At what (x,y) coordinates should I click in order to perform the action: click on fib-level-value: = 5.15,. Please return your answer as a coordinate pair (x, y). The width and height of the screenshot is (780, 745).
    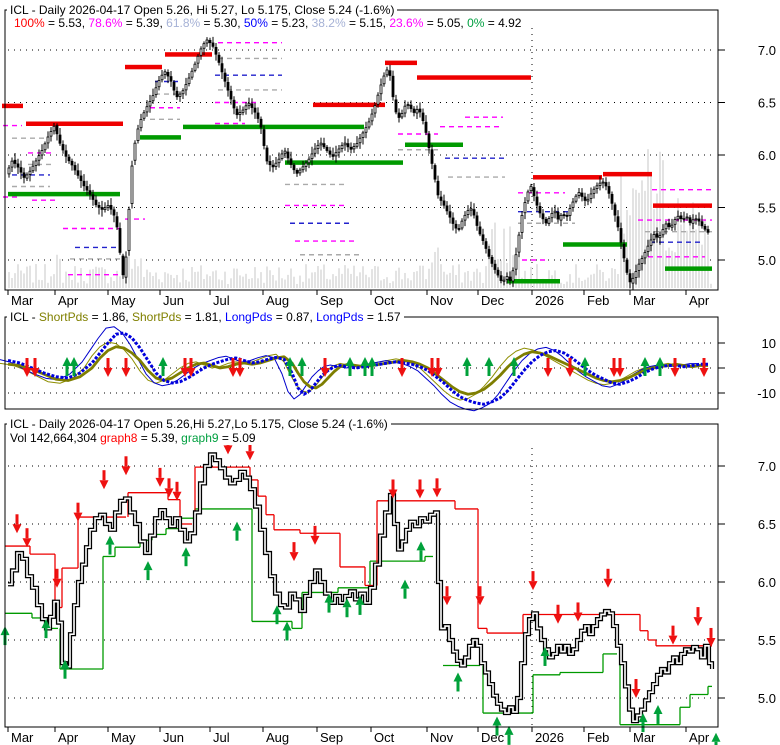
    Looking at the image, I should click on (367, 23).